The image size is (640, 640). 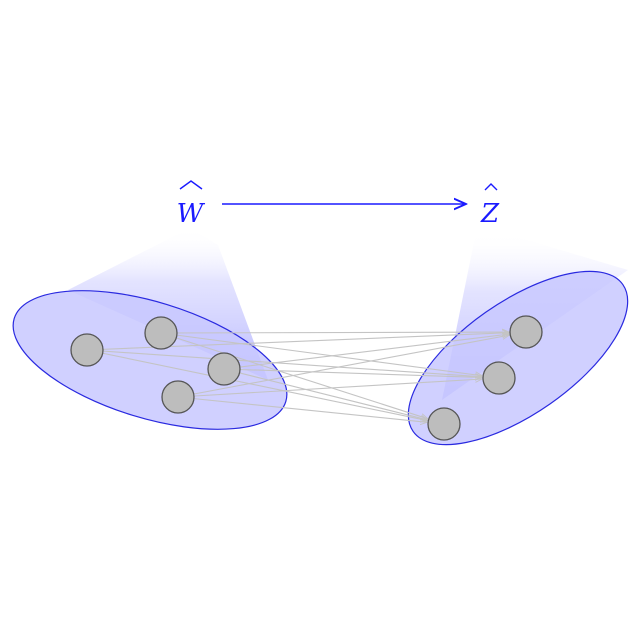 What do you see at coordinates (302, 409) in the screenshot?
I see `edge-n4-m3` at bounding box center [302, 409].